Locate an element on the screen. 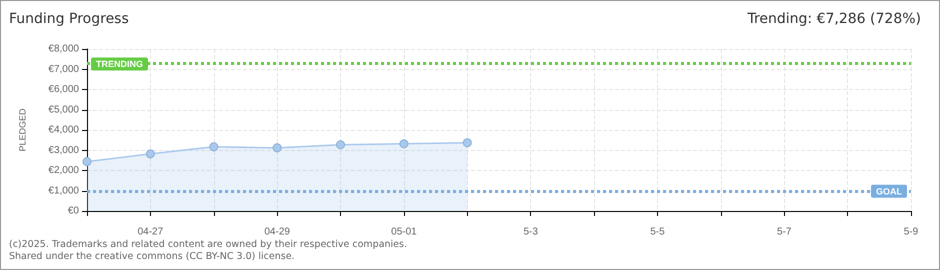 The height and width of the screenshot is (270, 940). y-tick-label: €0 is located at coordinates (74, 211).